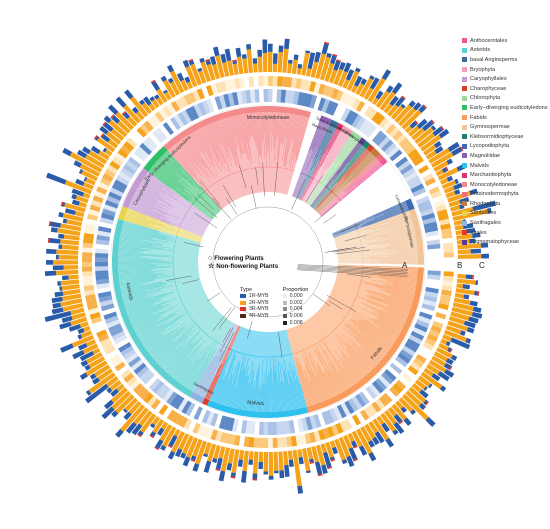 Image resolution: width=550 pixels, height=529 pixels. Describe the element at coordinates (489, 40) in the screenshot. I see `clade-legend-label: Anthocerotales` at that location.